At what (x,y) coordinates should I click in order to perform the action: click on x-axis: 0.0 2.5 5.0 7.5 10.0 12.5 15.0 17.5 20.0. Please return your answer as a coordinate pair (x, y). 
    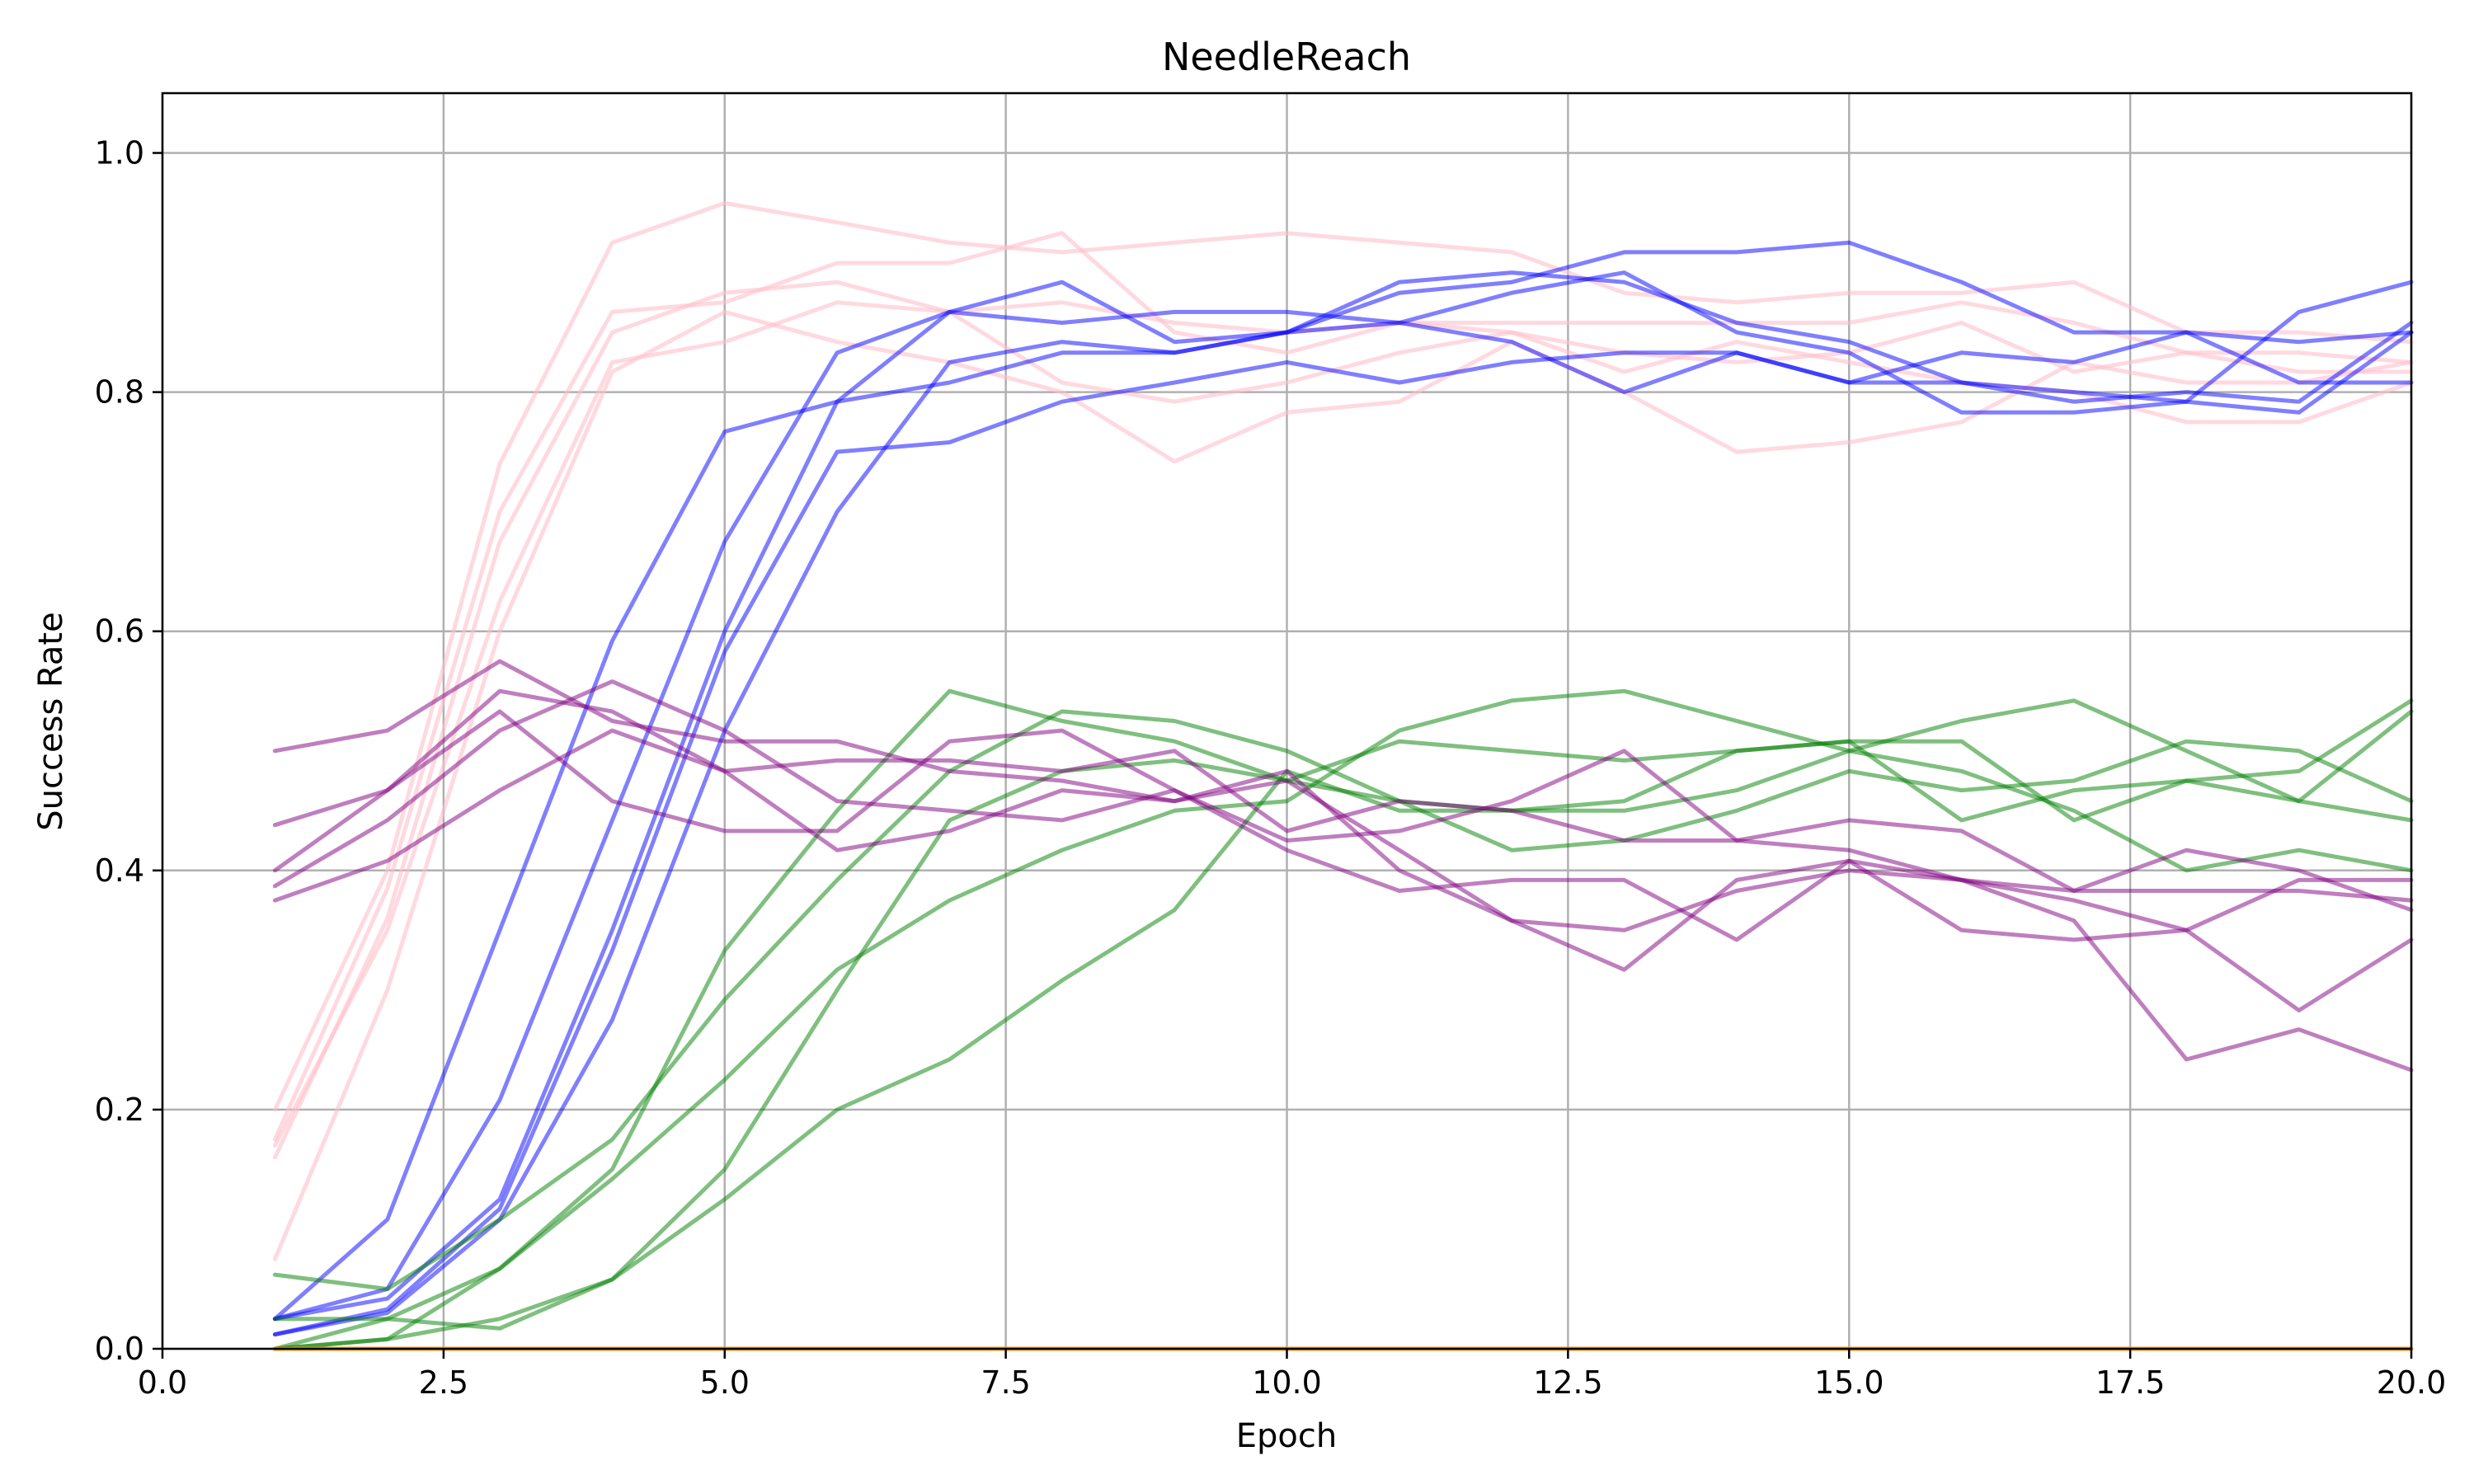
    Looking at the image, I should click on (1292, 1375).